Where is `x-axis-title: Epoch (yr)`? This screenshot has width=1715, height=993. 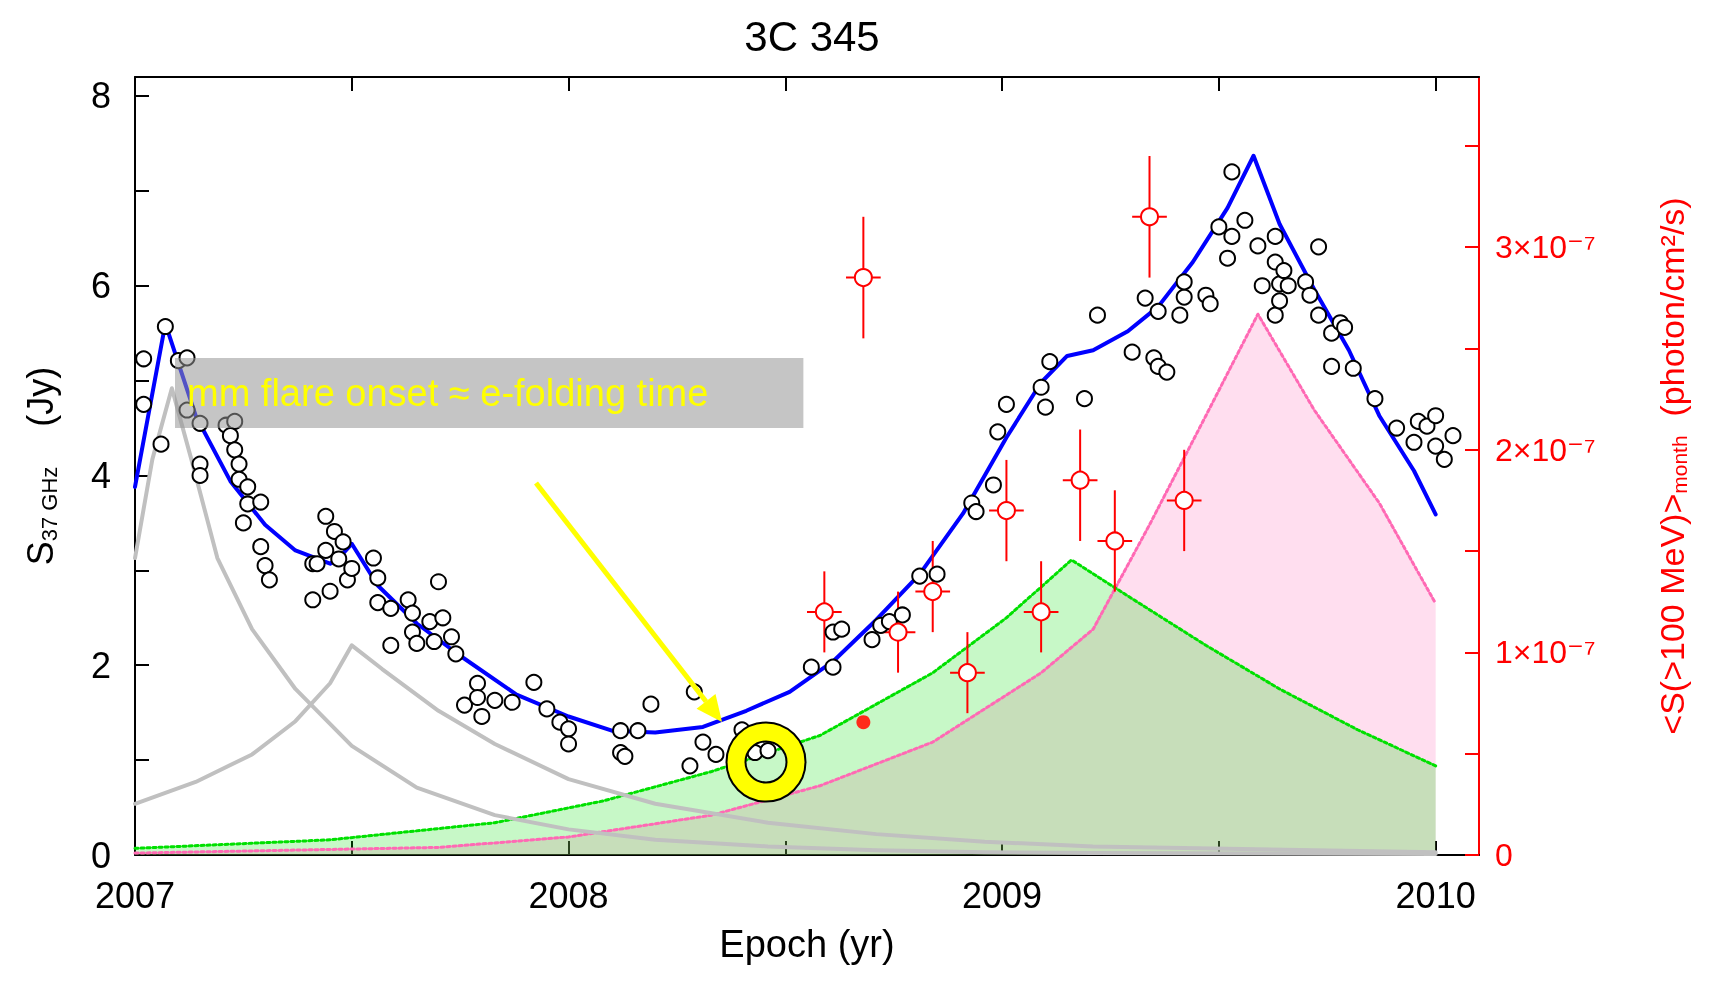
x-axis-title: Epoch (yr) is located at coordinates (807, 944).